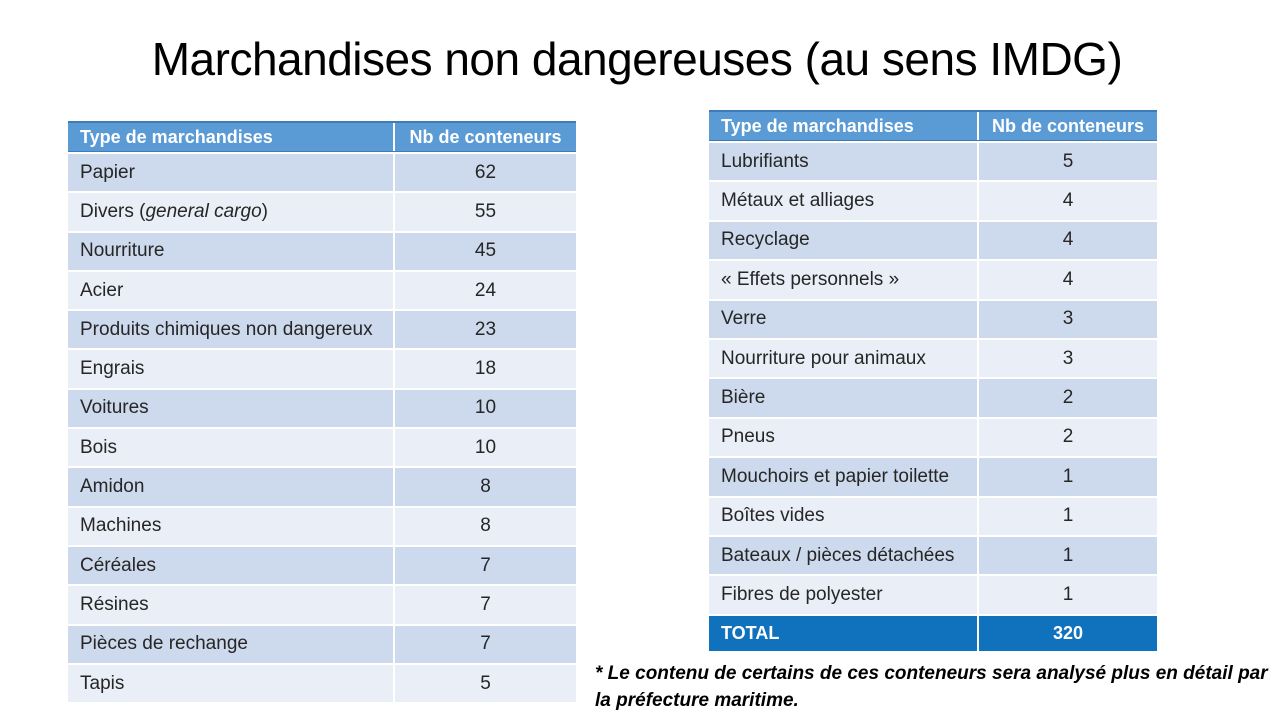  Describe the element at coordinates (933, 280) in the screenshot. I see `table-row: « Effets personnels » 4` at that location.